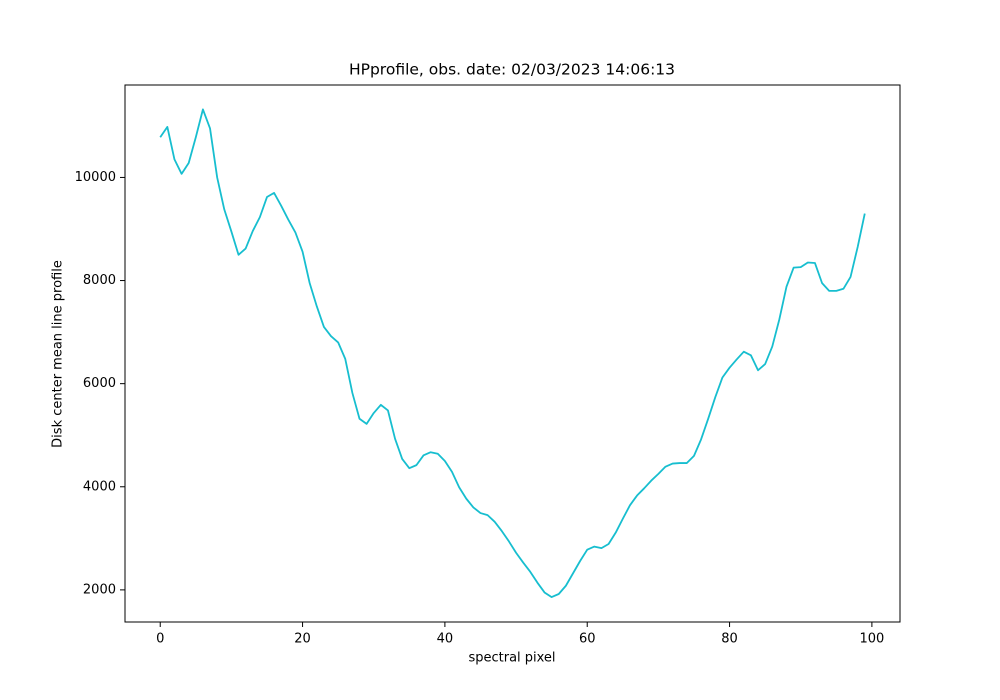 This screenshot has height=700, width=1000. What do you see at coordinates (871, 639) in the screenshot?
I see `x-tick-label: 100` at bounding box center [871, 639].